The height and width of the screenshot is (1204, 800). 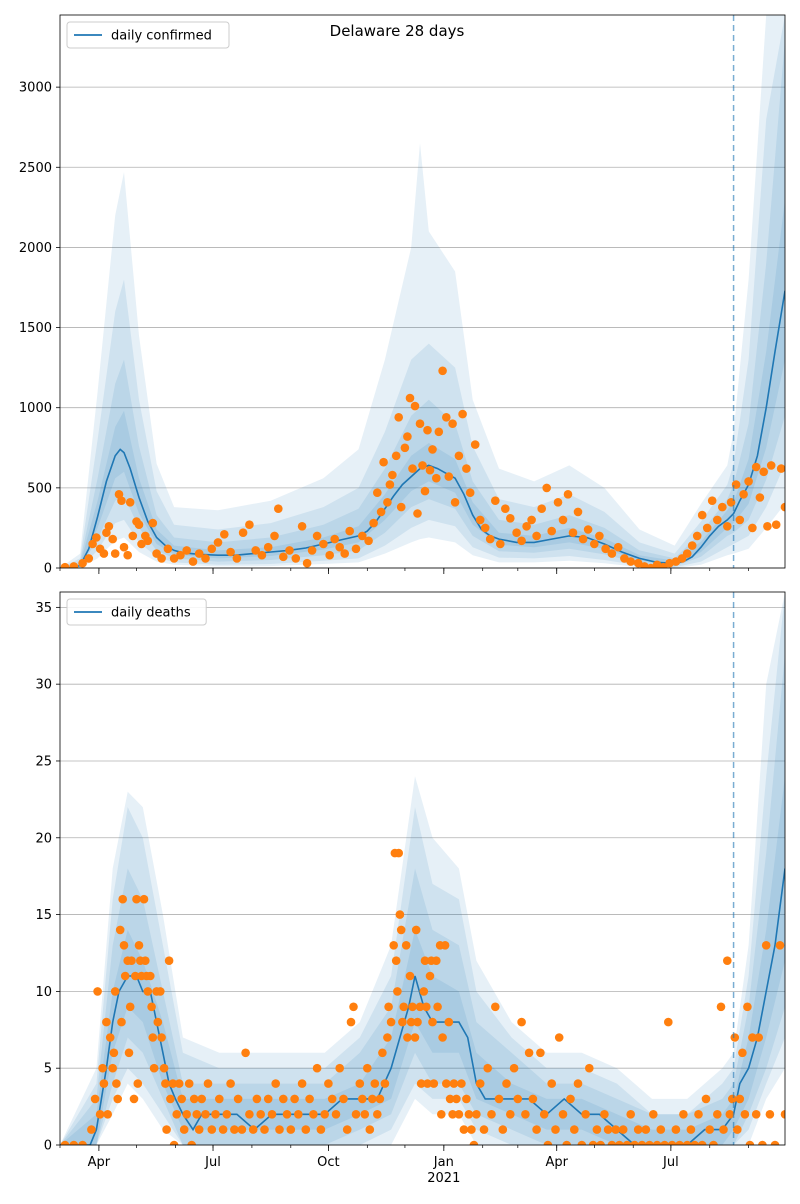 I want to click on y-tick-label: 500, so click(x=39, y=488).